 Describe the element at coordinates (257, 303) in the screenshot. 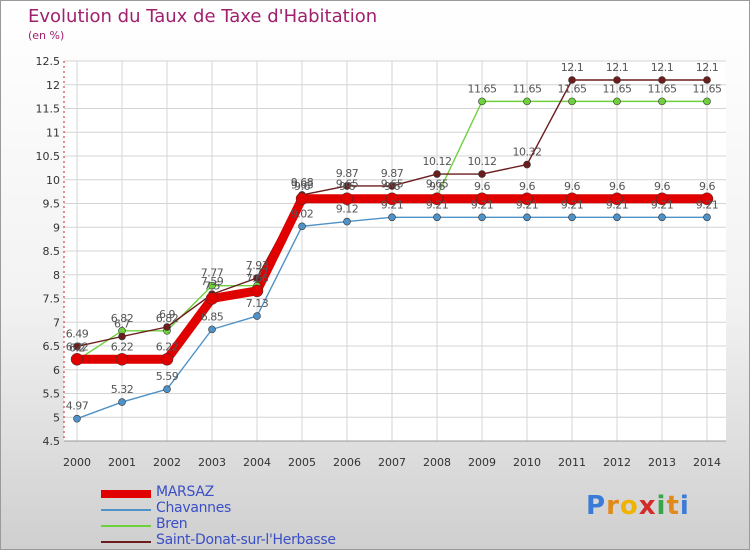

I see `data-label: 7.13` at that location.